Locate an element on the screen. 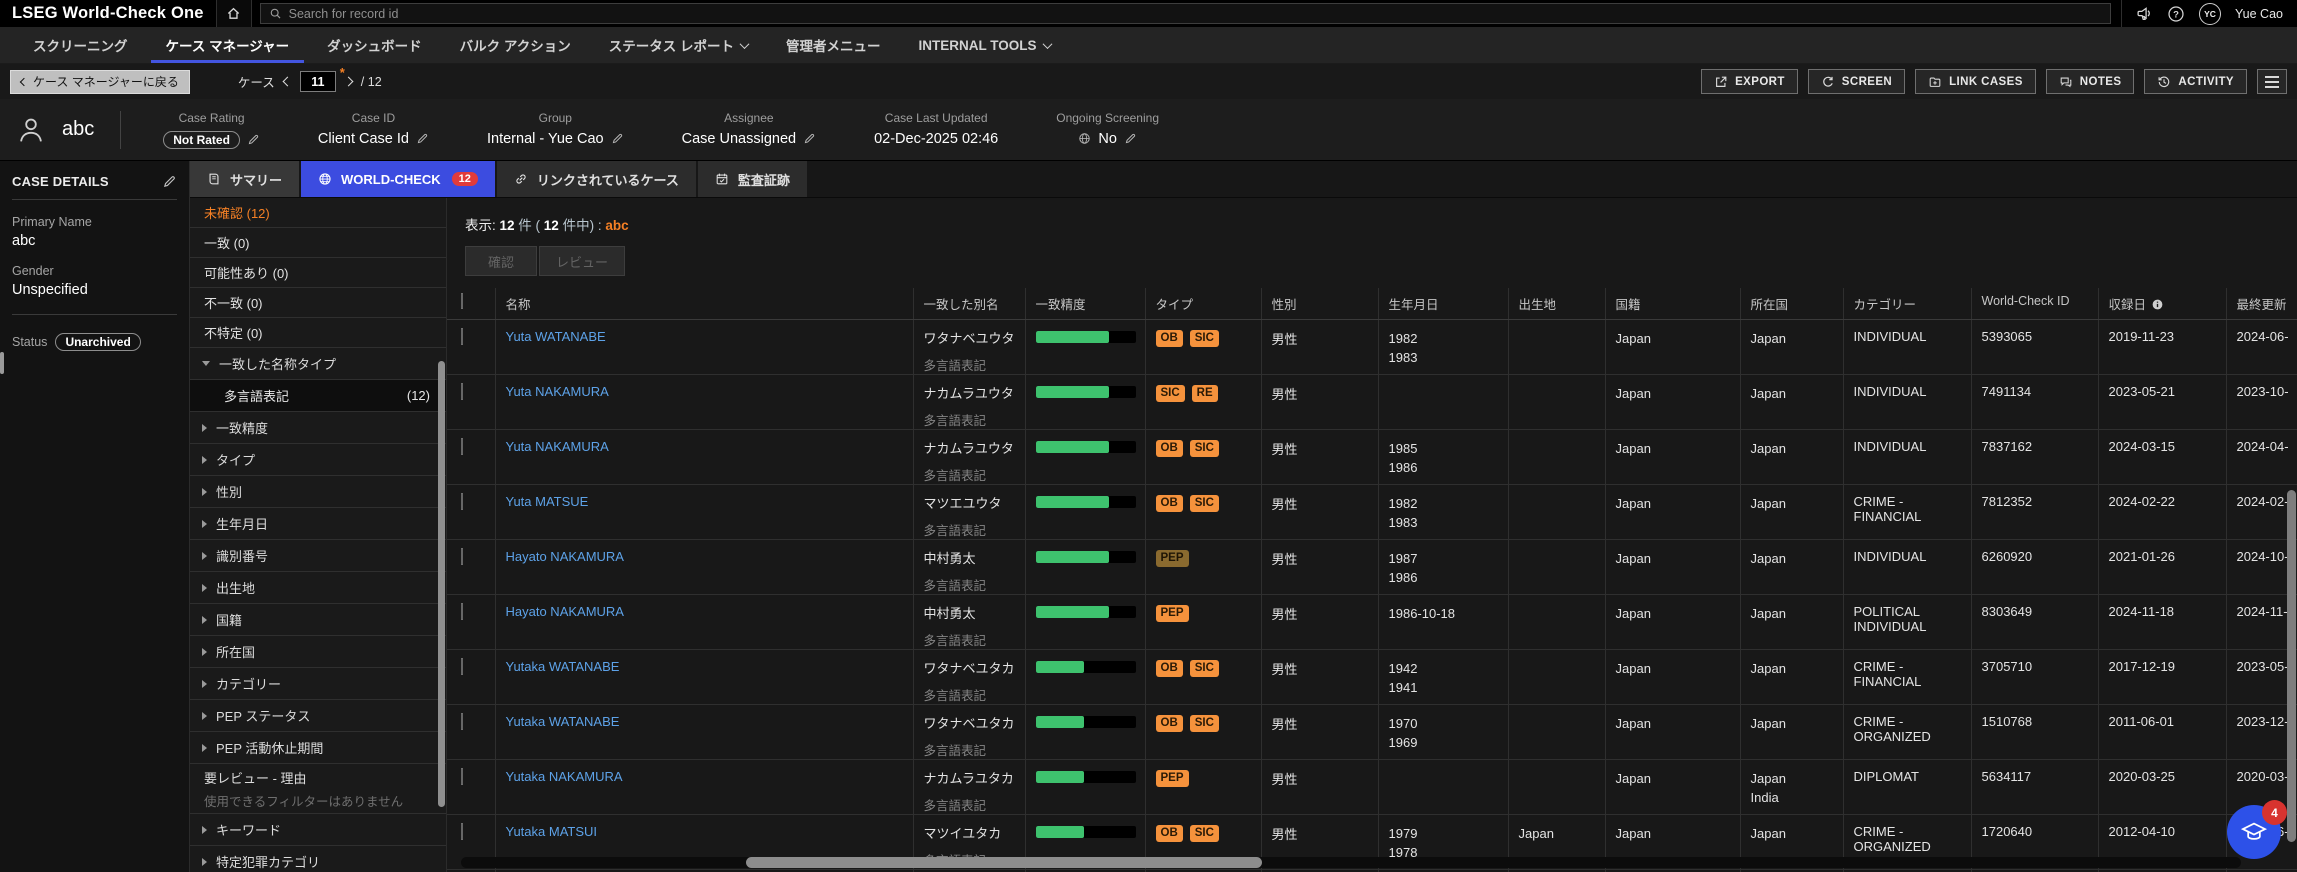 The width and height of the screenshot is (2297, 872). record-name-link: Yuta WATANABE is located at coordinates (555, 336).